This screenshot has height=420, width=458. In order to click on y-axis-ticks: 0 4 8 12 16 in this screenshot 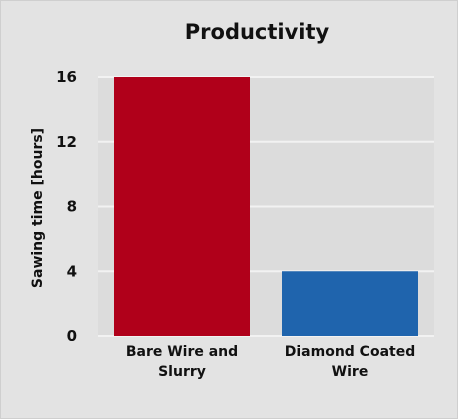, I will do `click(66, 206)`.